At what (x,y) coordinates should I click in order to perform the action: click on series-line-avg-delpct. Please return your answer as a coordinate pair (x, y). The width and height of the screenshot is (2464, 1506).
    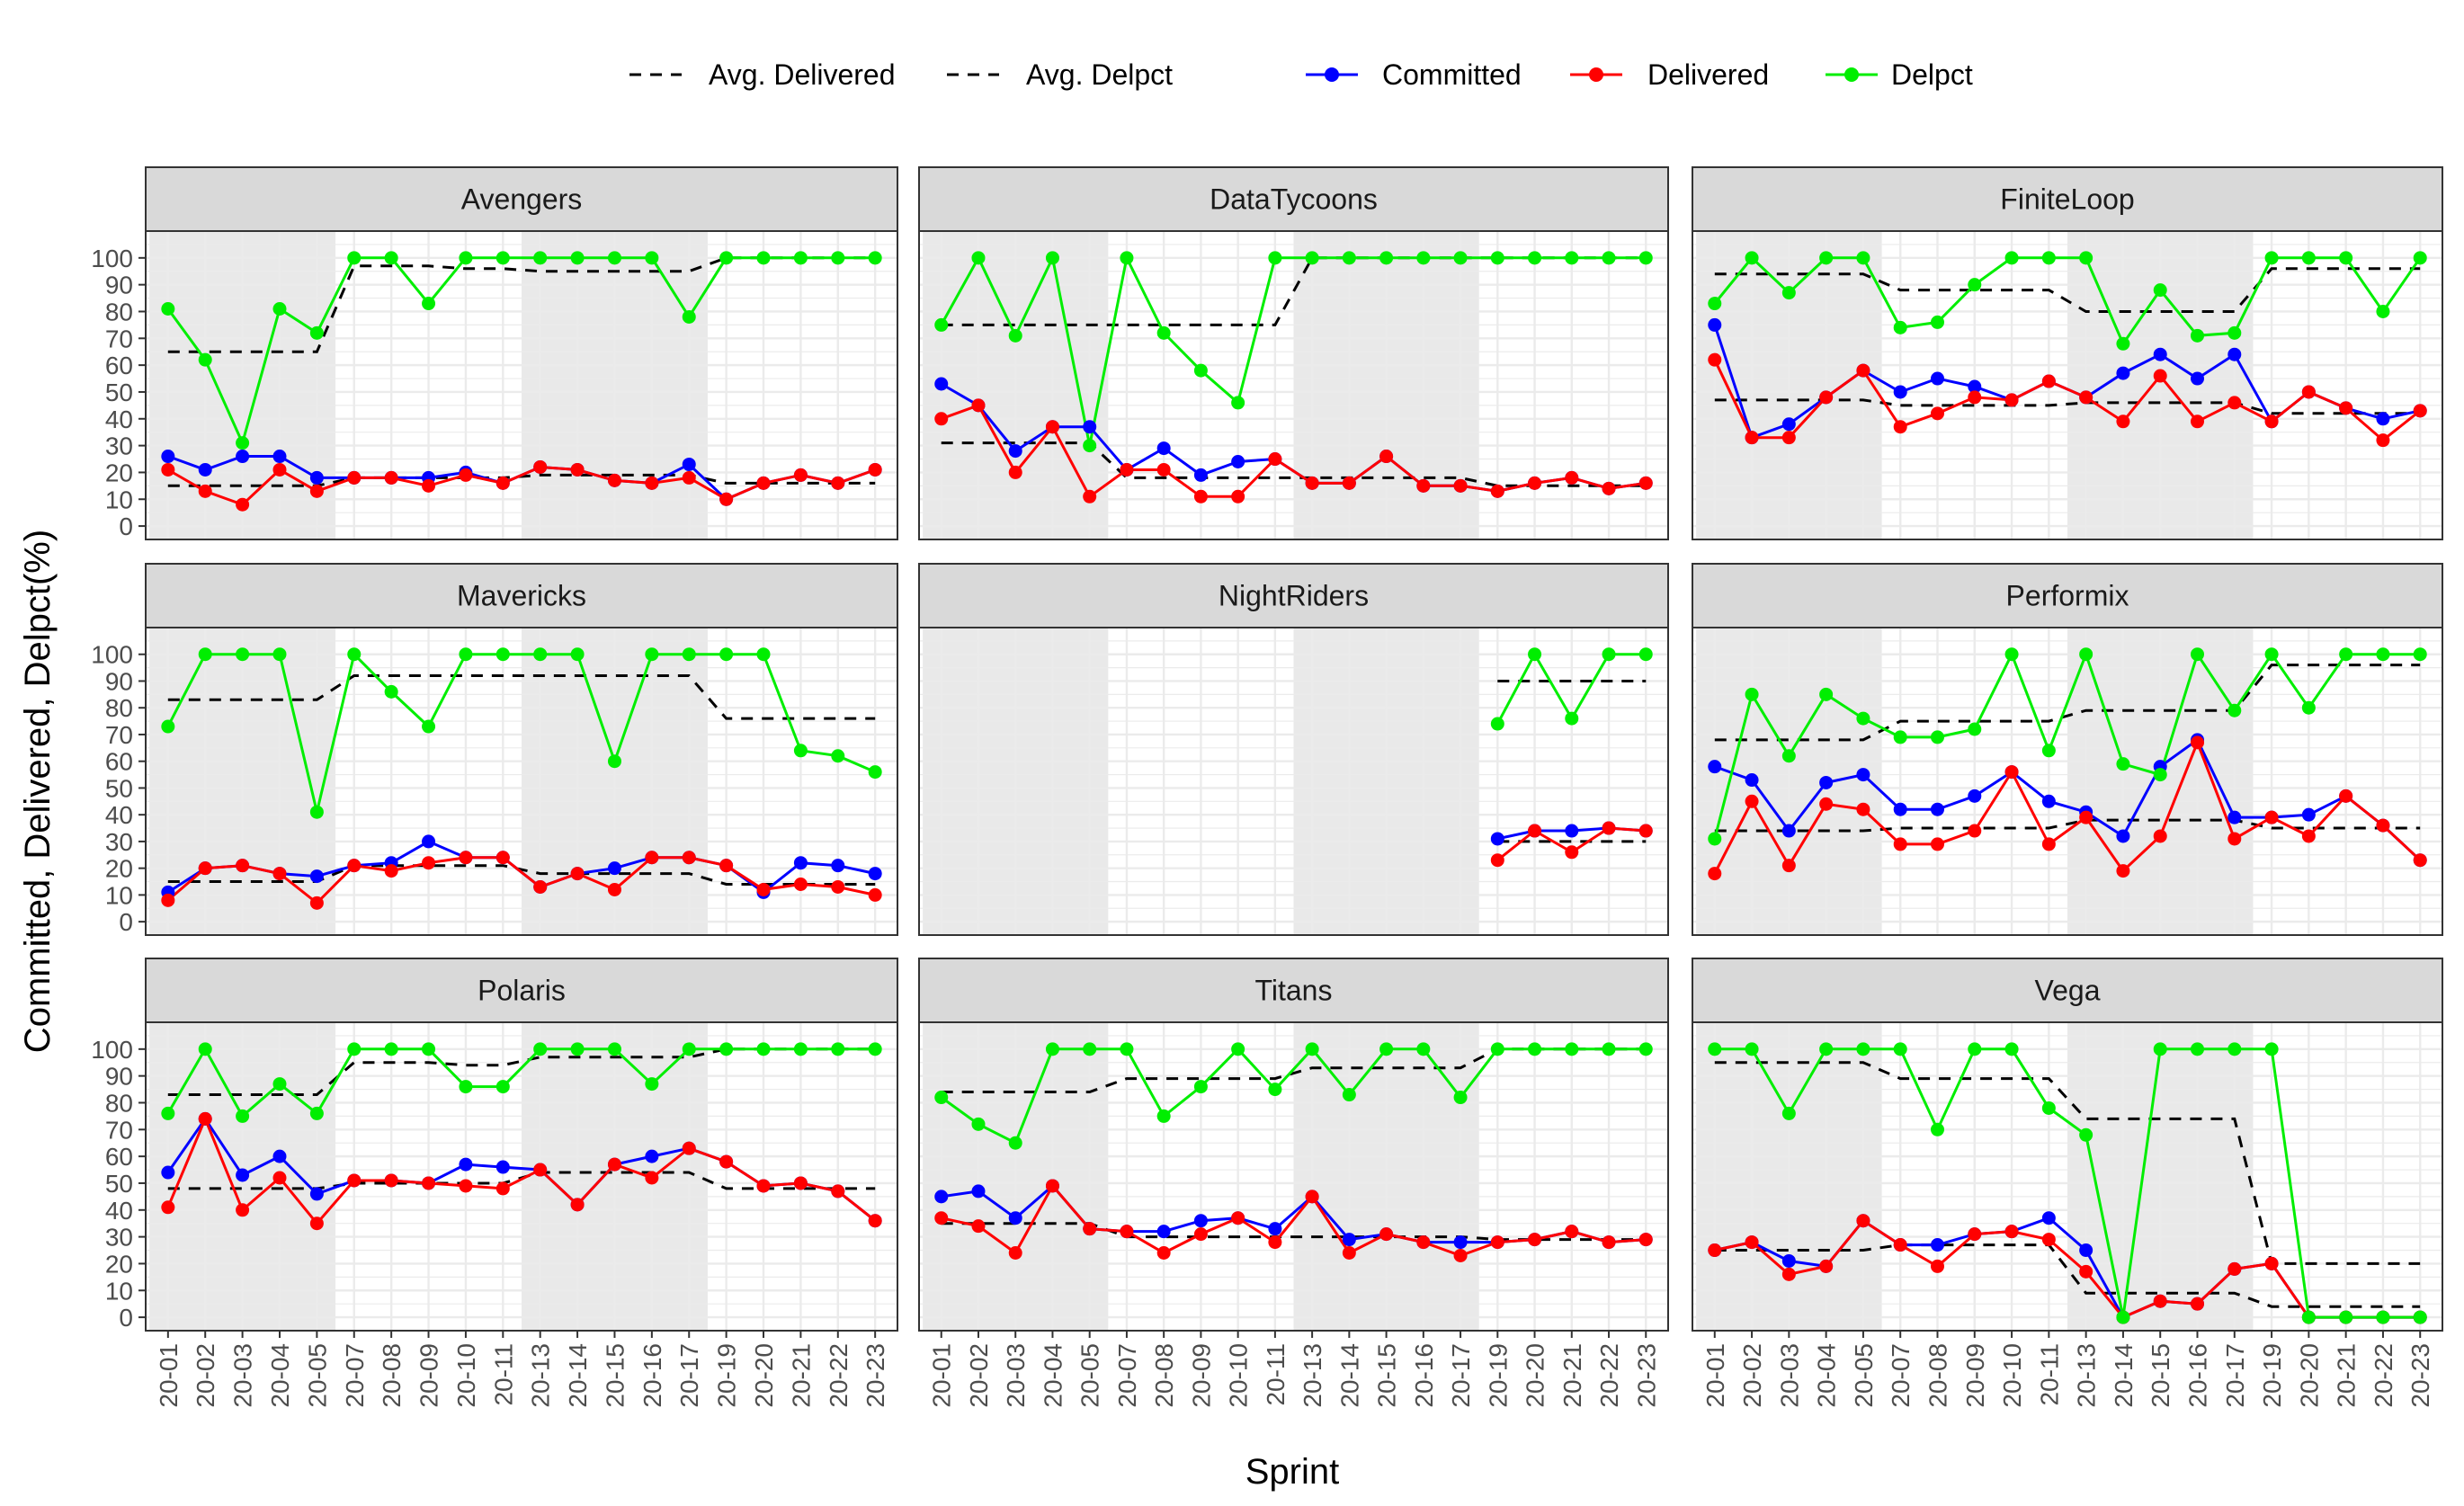
    Looking at the image, I should click on (2067, 290).